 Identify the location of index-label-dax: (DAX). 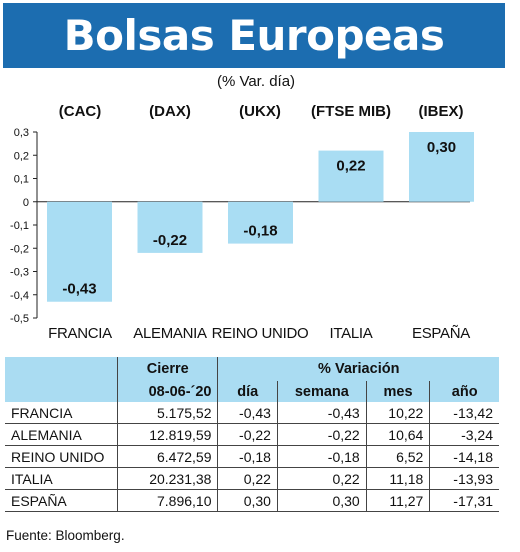
(170, 111).